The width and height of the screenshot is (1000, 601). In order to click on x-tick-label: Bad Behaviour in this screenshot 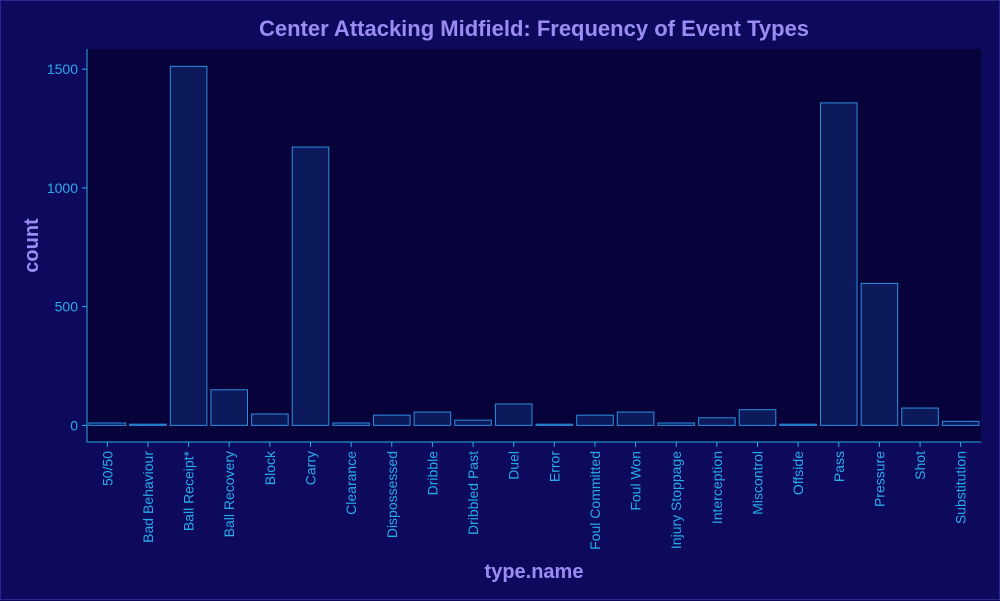, I will do `click(148, 497)`.